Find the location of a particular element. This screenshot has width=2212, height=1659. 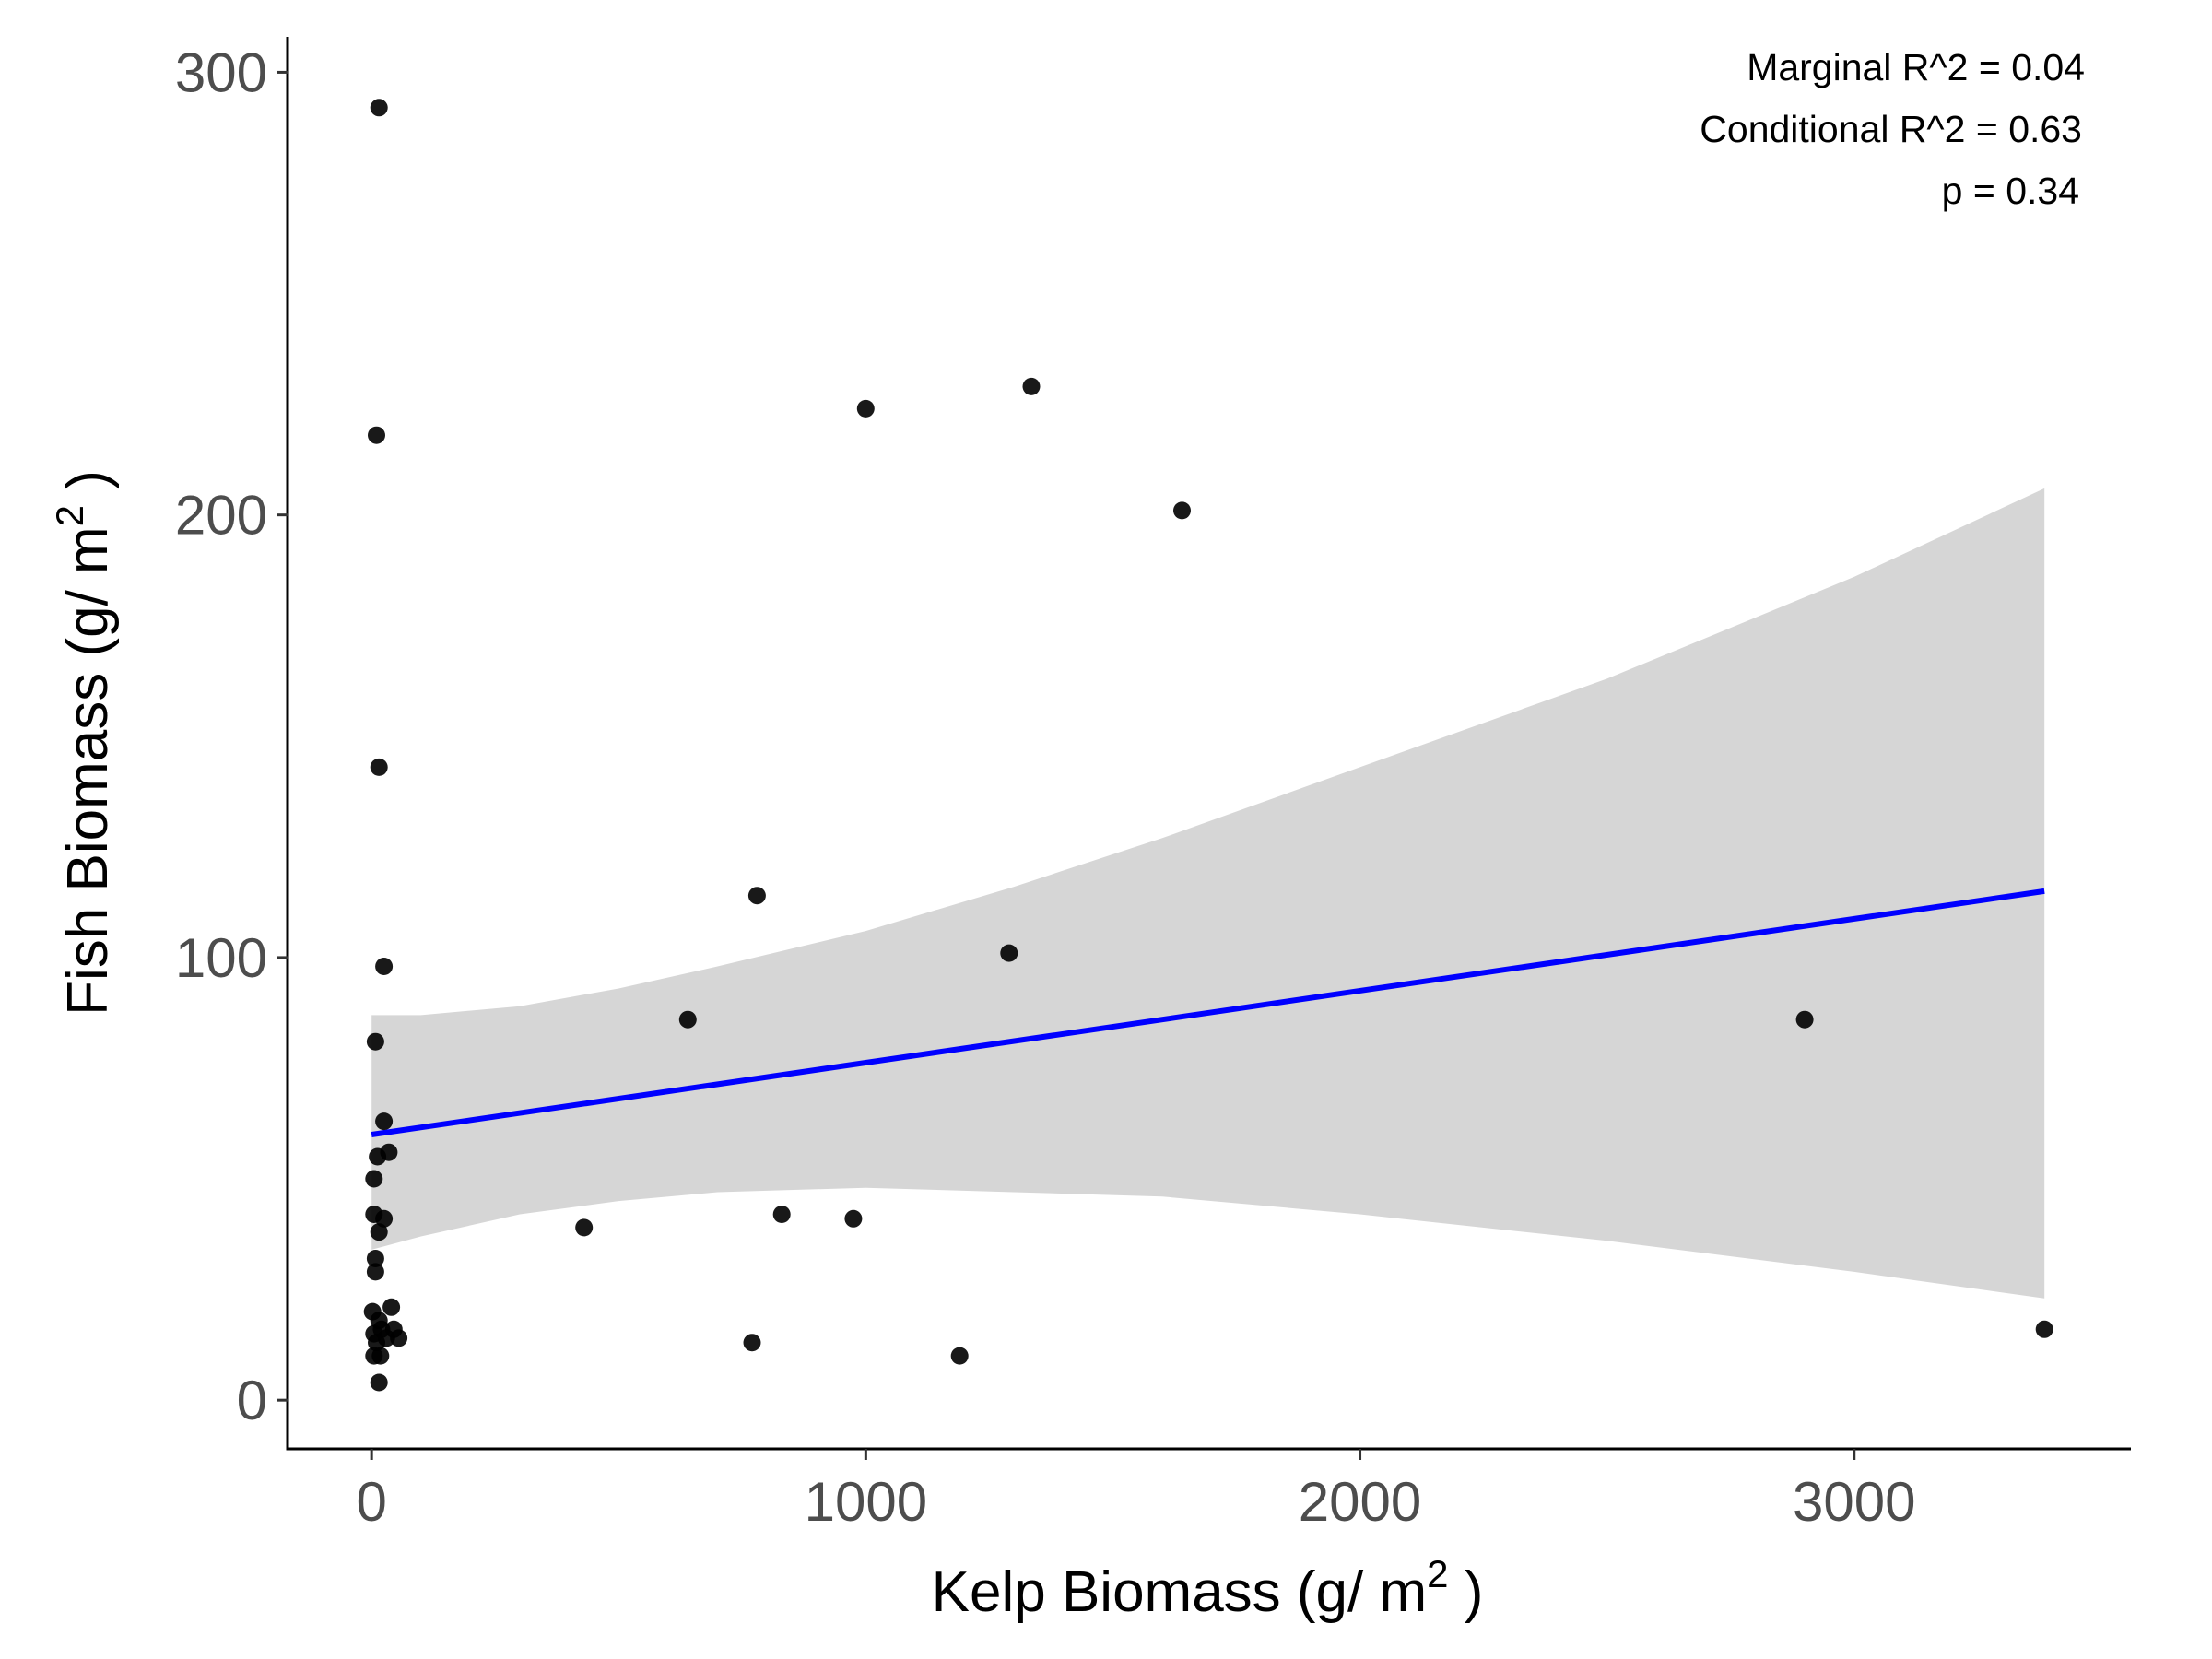

y-tick-label-0: 0 is located at coordinates (252, 1400).